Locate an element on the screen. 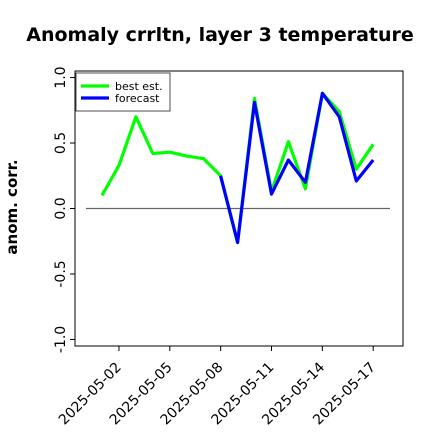 Image resolution: width=440 pixels, height=440 pixels. series-line-forecast is located at coordinates (297, 168).